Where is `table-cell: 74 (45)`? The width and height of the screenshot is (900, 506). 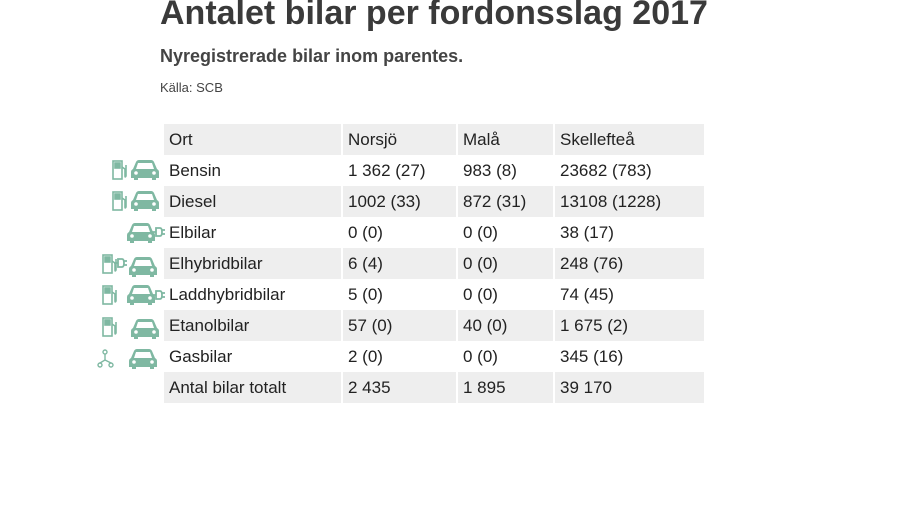
table-cell: 74 (45) is located at coordinates (587, 294).